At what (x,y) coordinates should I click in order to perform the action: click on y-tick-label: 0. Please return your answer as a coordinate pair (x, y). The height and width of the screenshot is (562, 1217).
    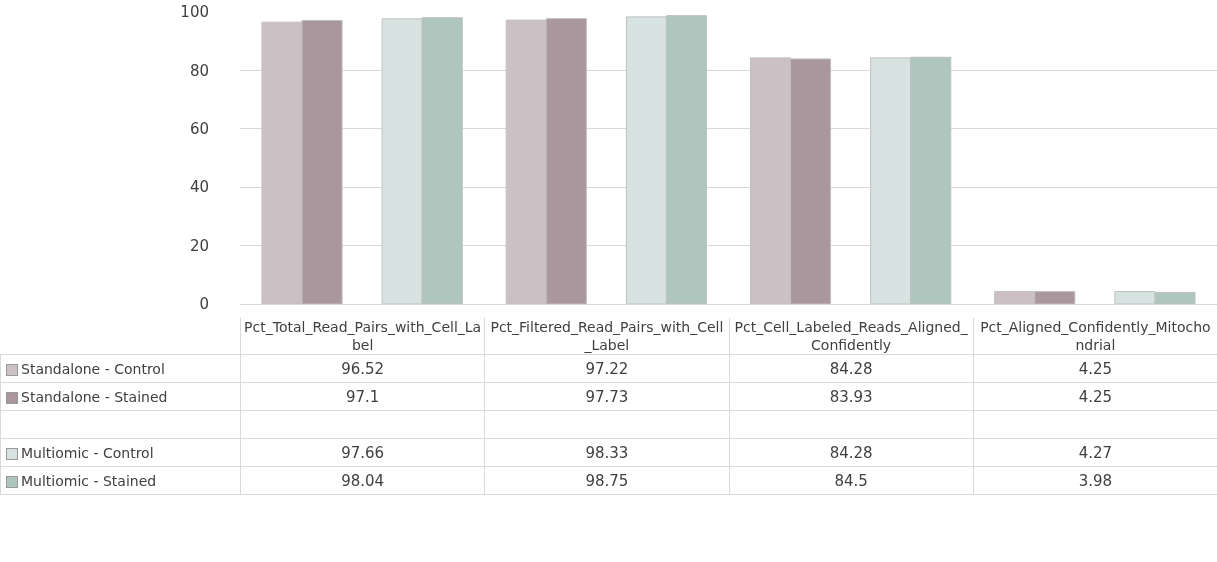
    Looking at the image, I should click on (204, 304).